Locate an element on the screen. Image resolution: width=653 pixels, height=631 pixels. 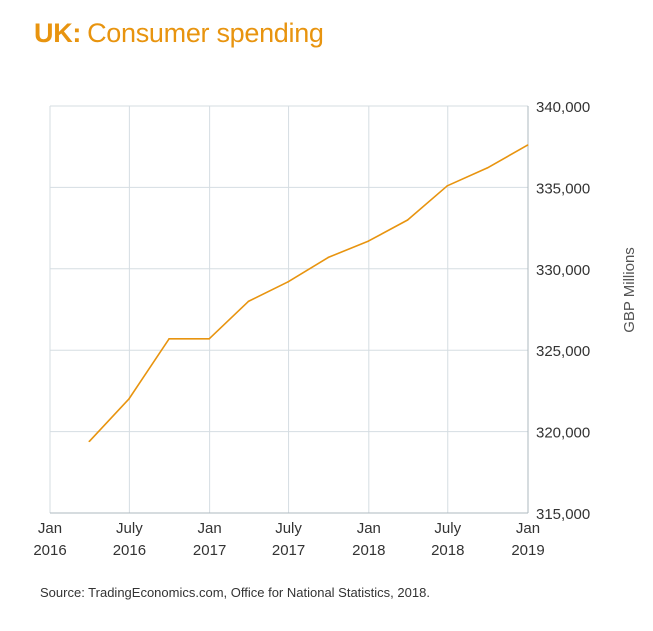
y-tick-label: 315,000 is located at coordinates (563, 514).